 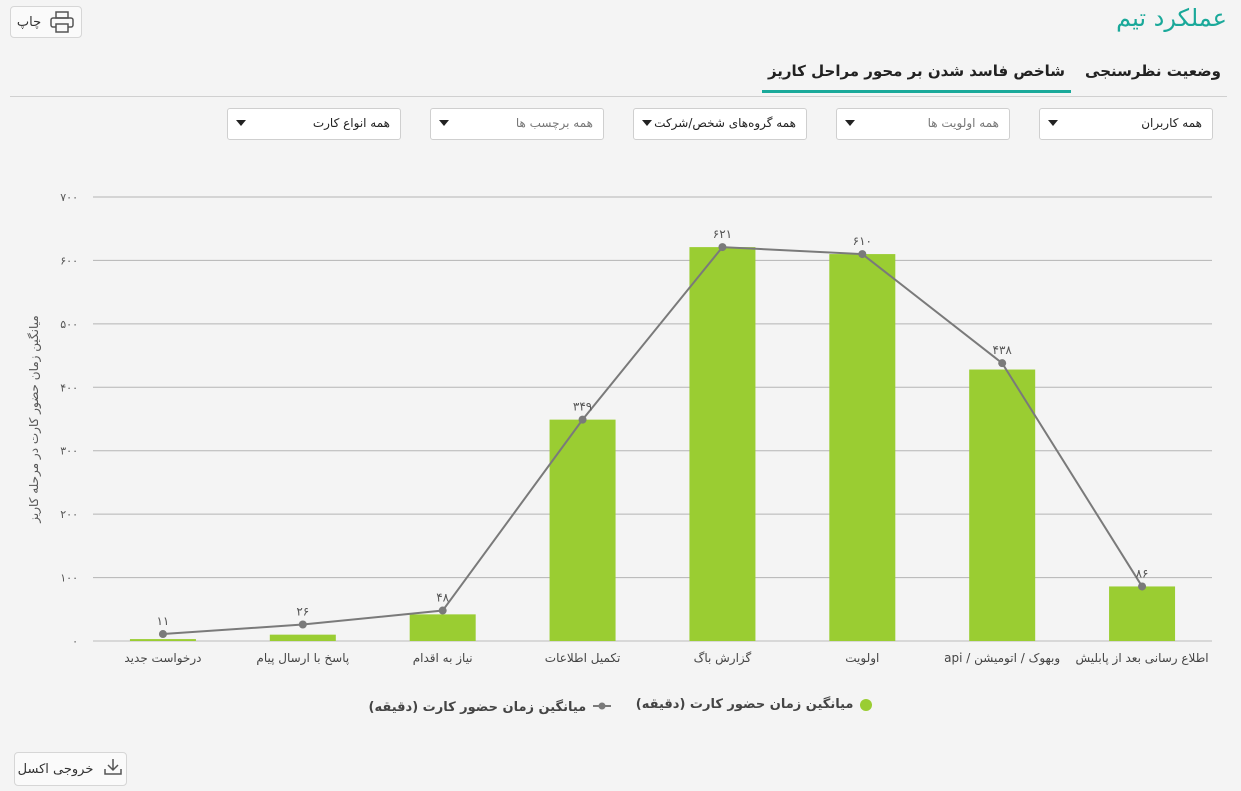 What do you see at coordinates (862, 241) in the screenshot?
I see `data-label: ۶۱۰` at bounding box center [862, 241].